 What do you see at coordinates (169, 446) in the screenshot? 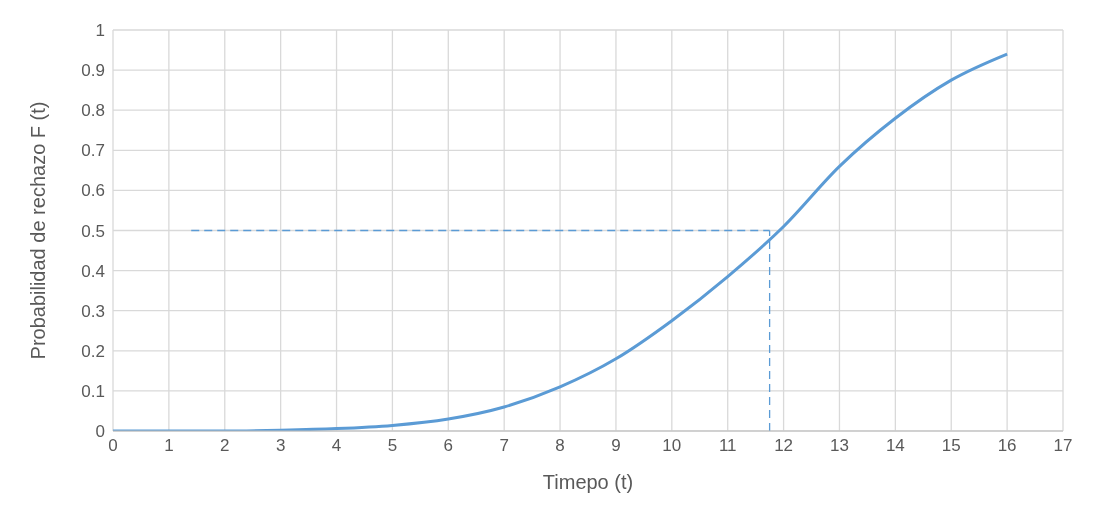
I see `x-tick-label: 1` at bounding box center [169, 446].